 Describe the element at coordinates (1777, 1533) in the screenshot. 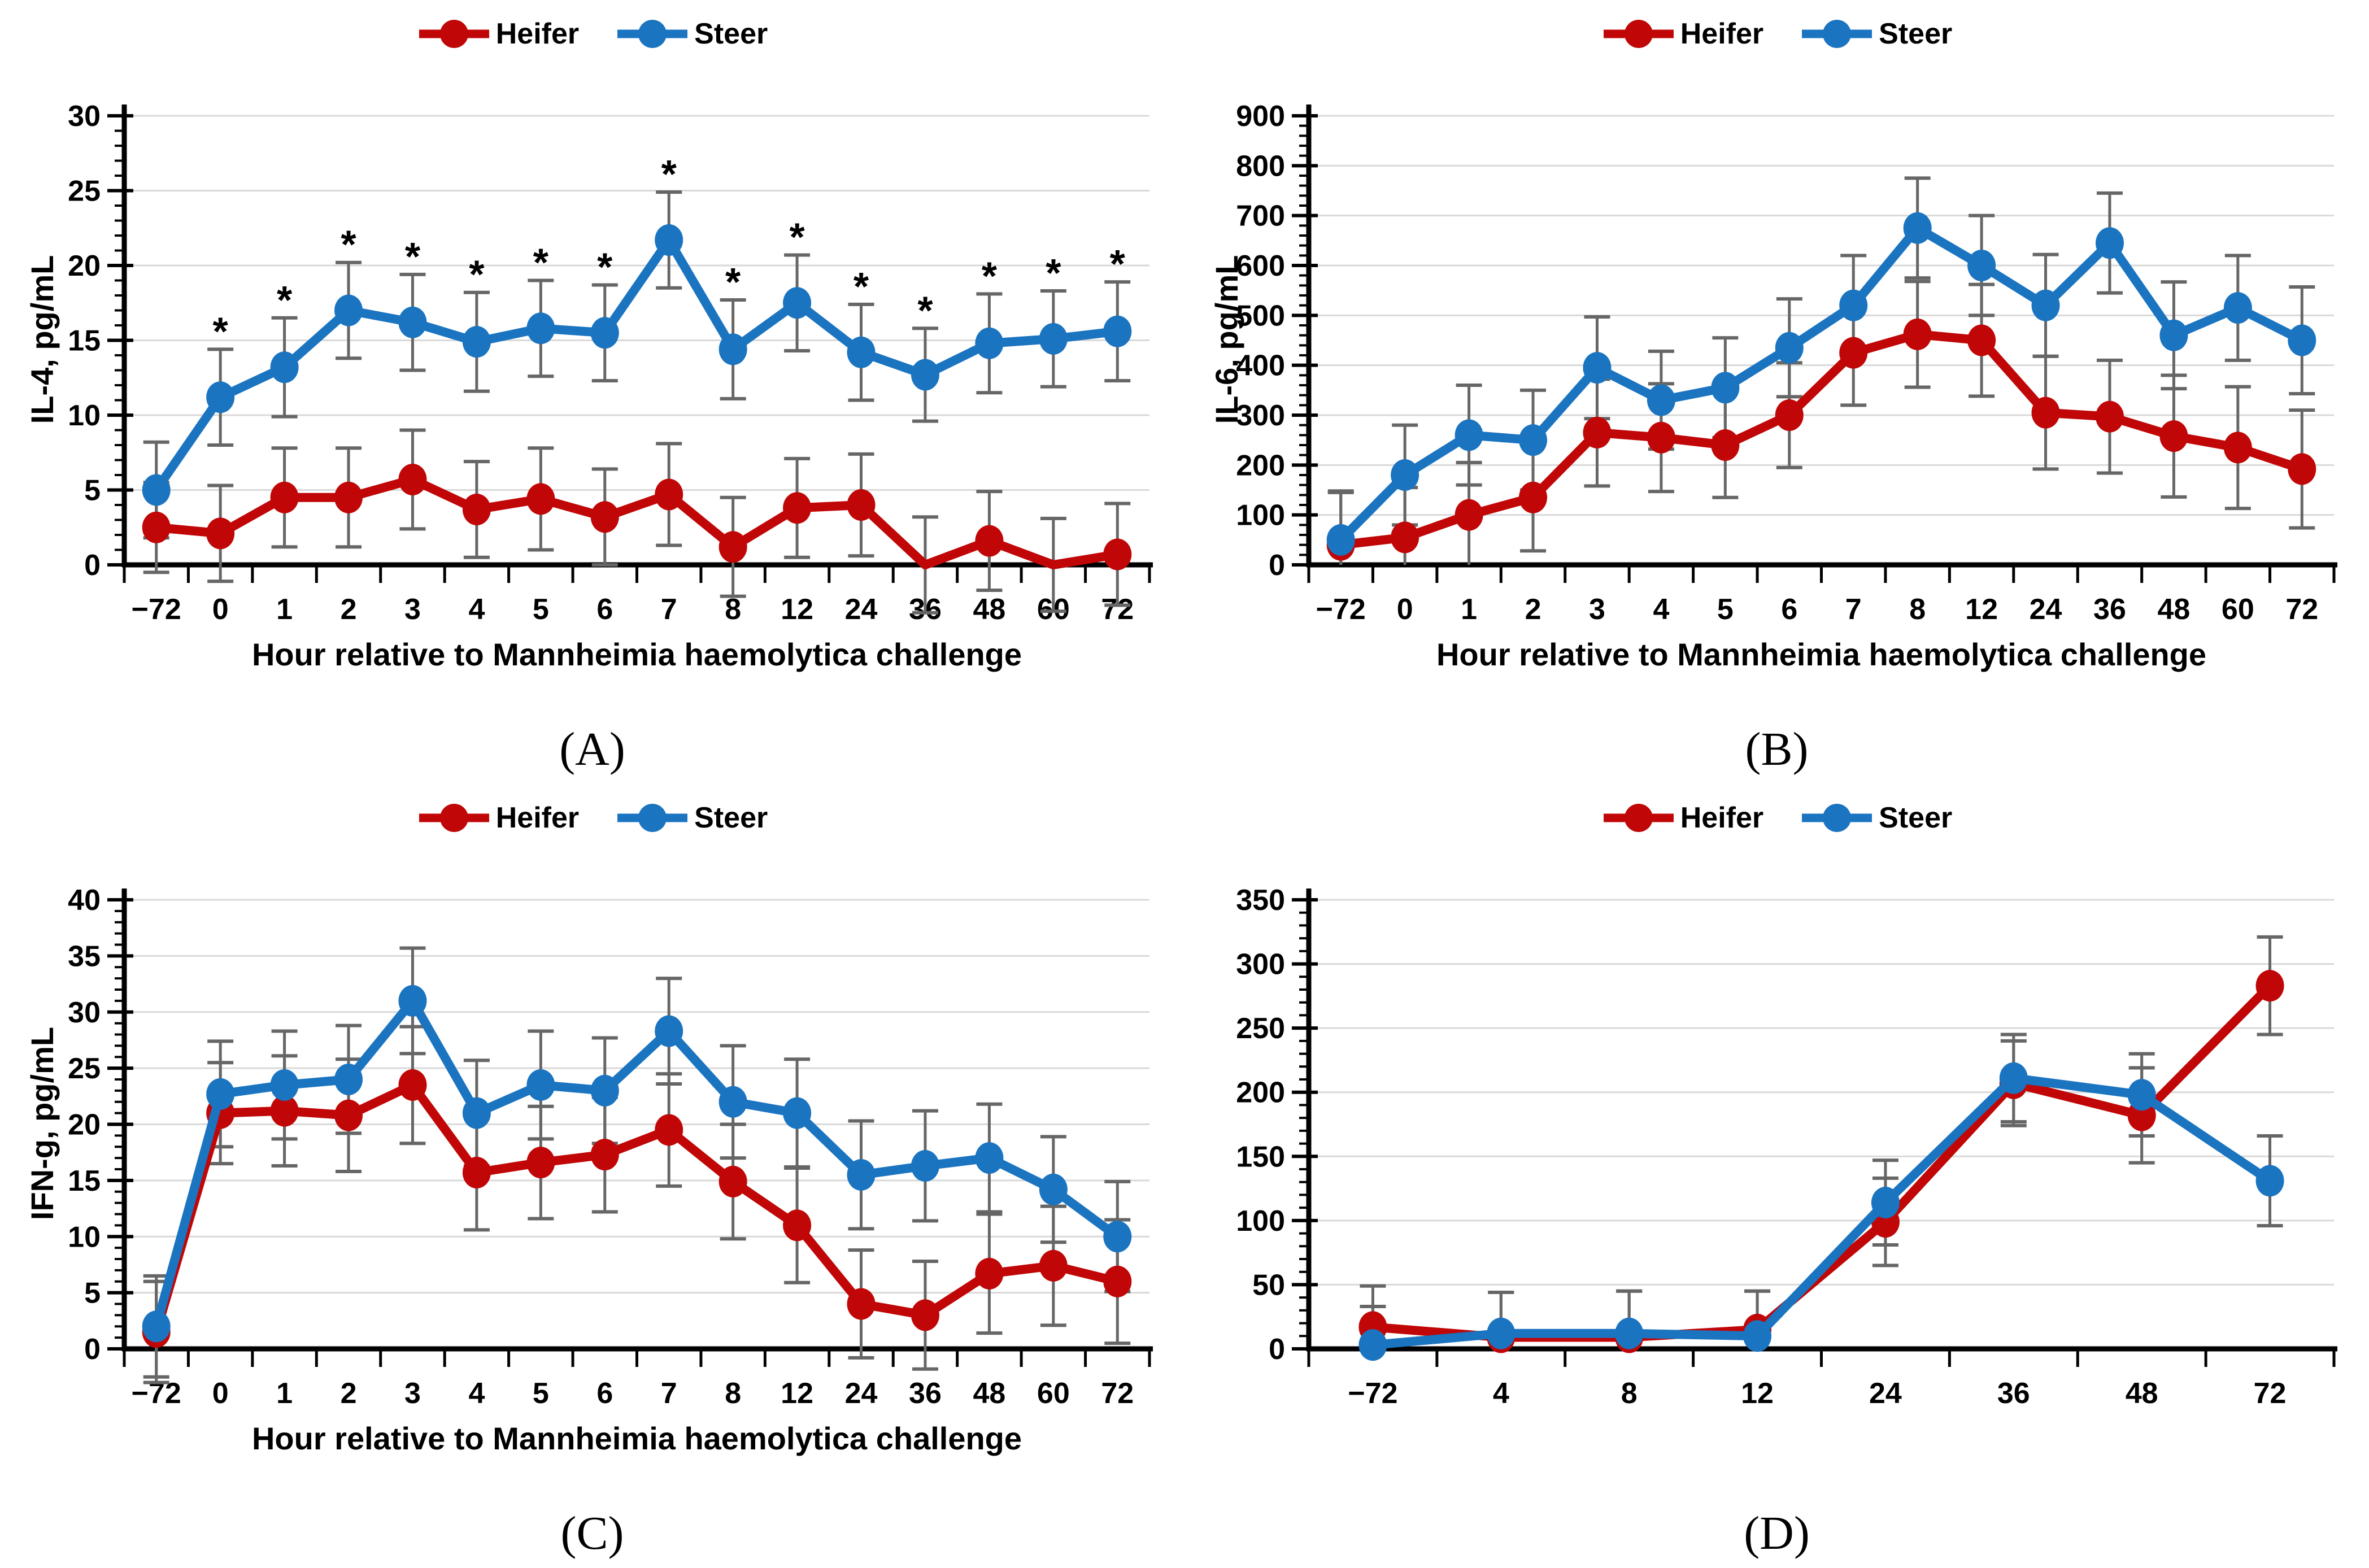

I see `panel-caption-d: (D)` at that location.